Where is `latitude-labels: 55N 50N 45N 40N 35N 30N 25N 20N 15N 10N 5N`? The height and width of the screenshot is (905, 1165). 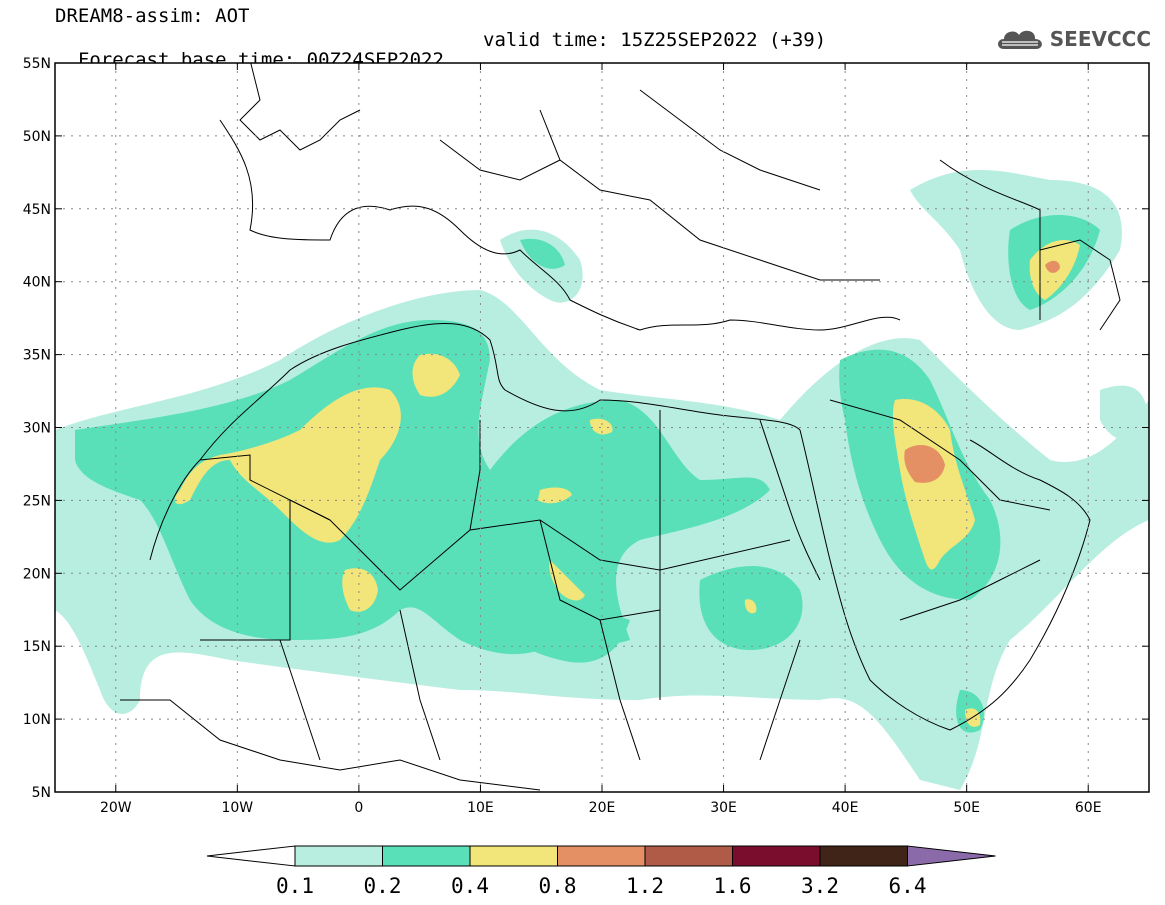
latitude-labels: 55N 50N 45N 40N 35N 30N 25N 20N 15N 10N 5N is located at coordinates (37, 428).